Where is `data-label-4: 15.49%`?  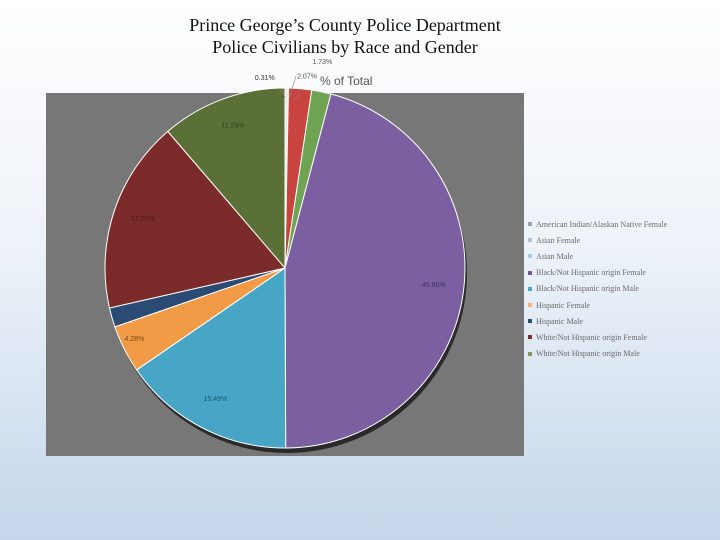
data-label-4: 15.49% is located at coordinates (216, 399).